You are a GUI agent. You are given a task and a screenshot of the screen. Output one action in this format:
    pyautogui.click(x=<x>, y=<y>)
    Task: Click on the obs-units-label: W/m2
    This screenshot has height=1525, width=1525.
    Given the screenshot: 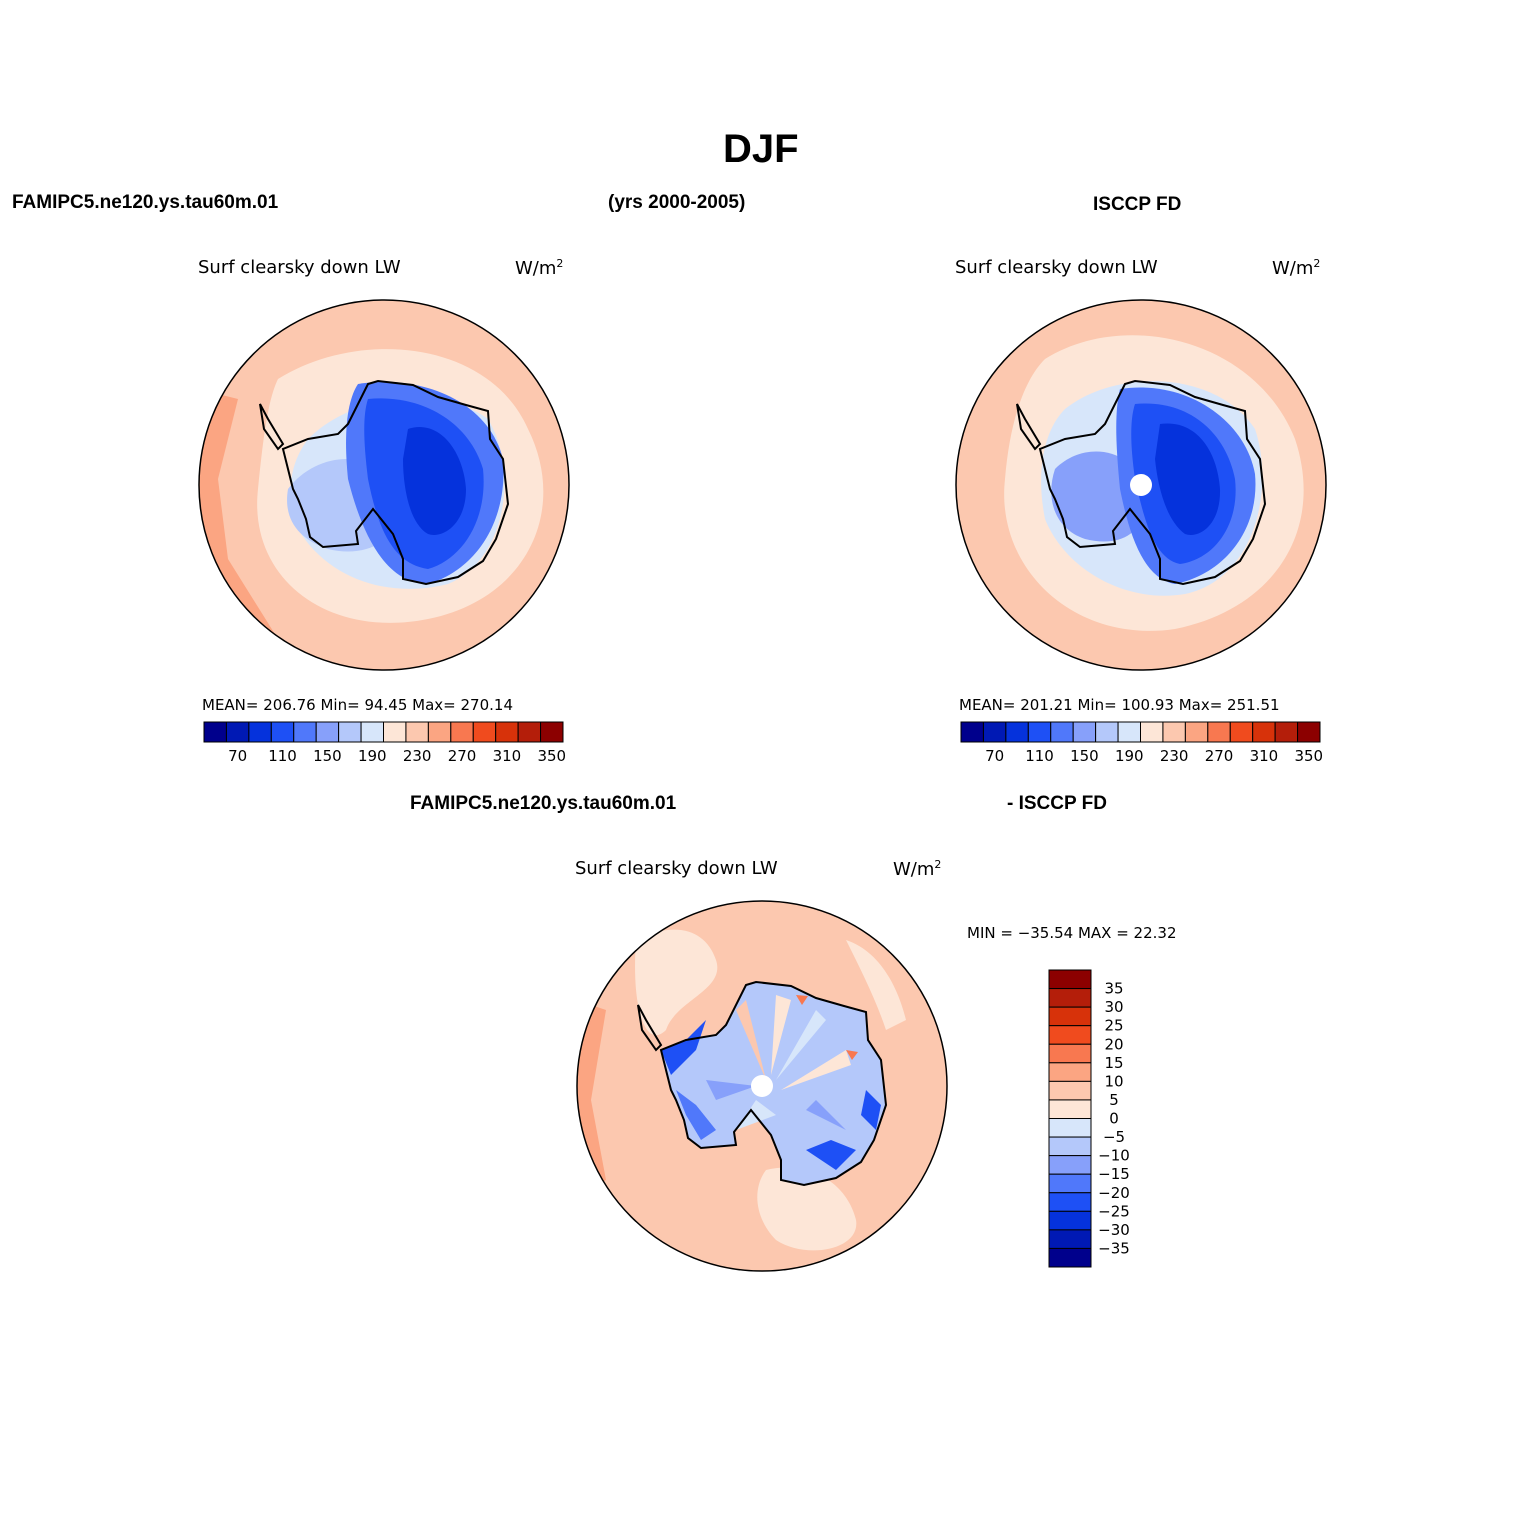 What is the action you would take?
    pyautogui.click(x=1296, y=268)
    